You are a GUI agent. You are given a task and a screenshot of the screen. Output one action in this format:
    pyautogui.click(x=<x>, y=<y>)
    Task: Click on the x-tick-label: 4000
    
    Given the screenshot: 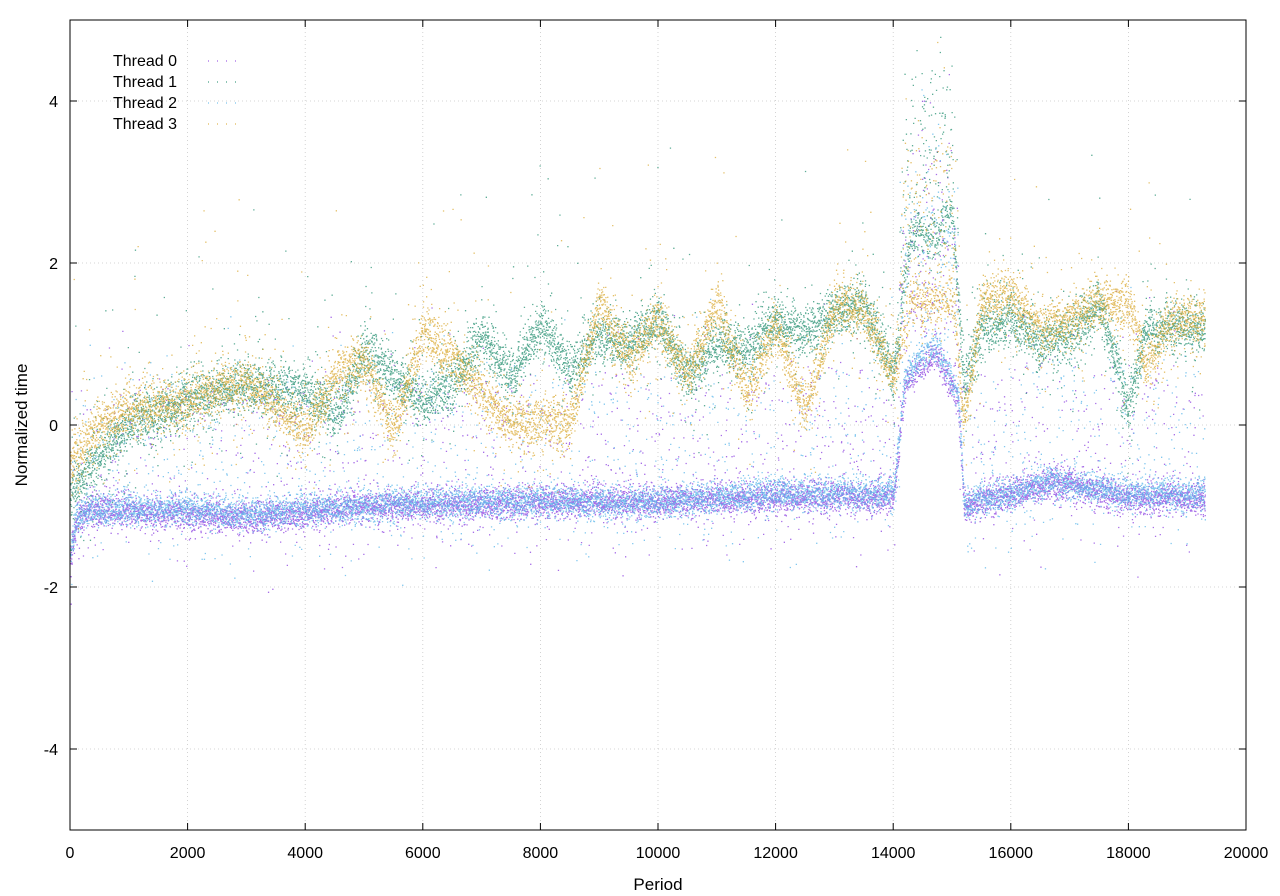 What is the action you would take?
    pyautogui.click(x=305, y=853)
    